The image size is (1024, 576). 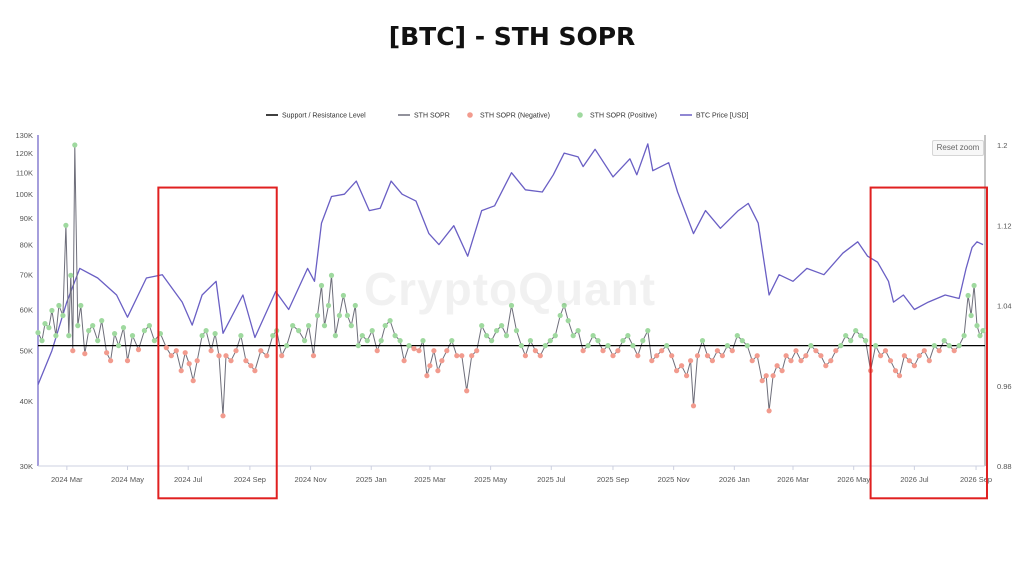 What do you see at coordinates (958, 148) in the screenshot?
I see `reset-zoom-button: Reset zoom` at bounding box center [958, 148].